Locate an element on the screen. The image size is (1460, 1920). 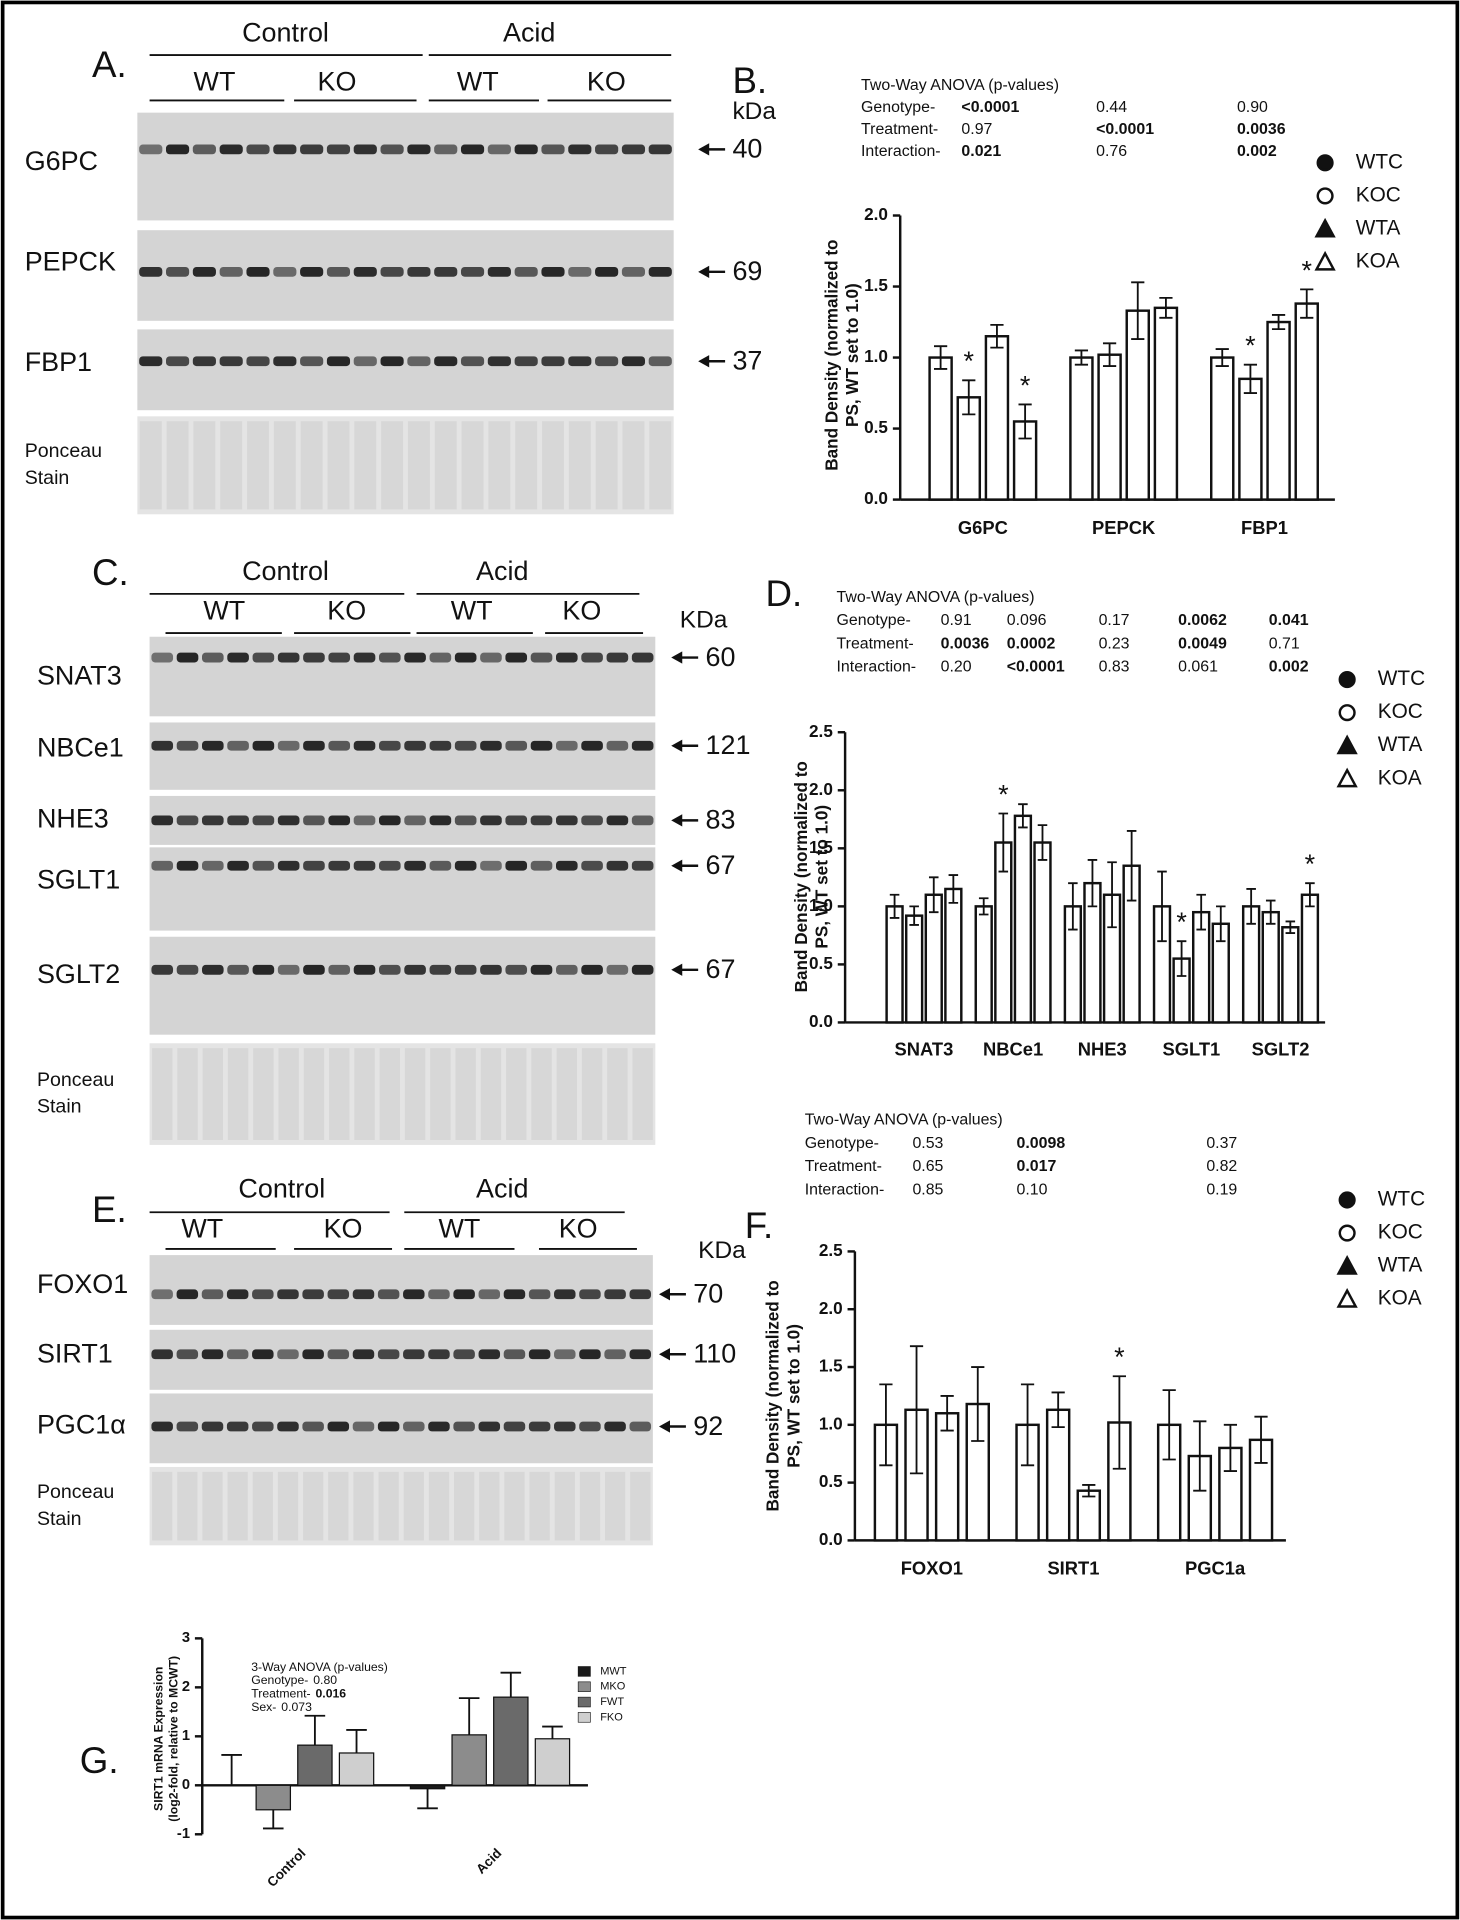
x-tick-label: FBP1 is located at coordinates (1264, 527).